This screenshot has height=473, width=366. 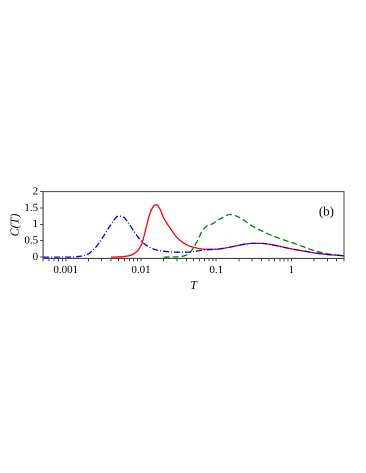 I want to click on y-tick-label: 0.5, so click(x=31, y=240).